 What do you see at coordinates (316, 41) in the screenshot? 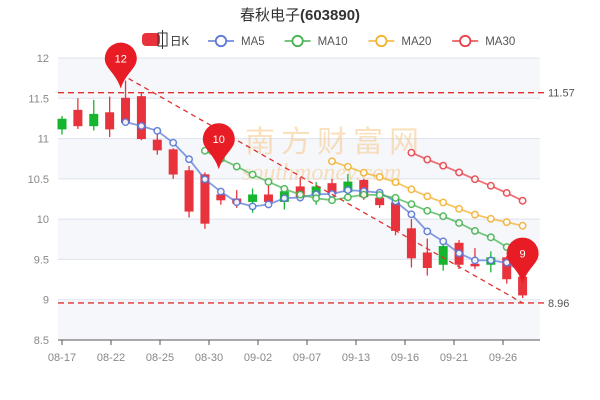
I see `legend-item-ma10: MA10` at bounding box center [316, 41].